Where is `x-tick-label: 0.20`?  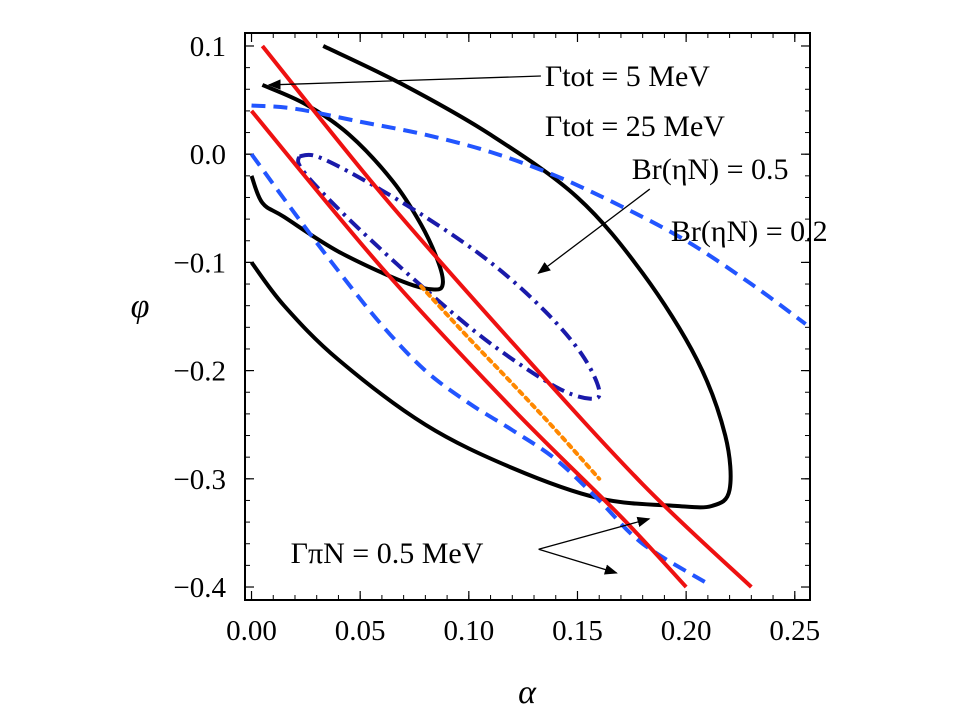 x-tick-label: 0.20 is located at coordinates (686, 631).